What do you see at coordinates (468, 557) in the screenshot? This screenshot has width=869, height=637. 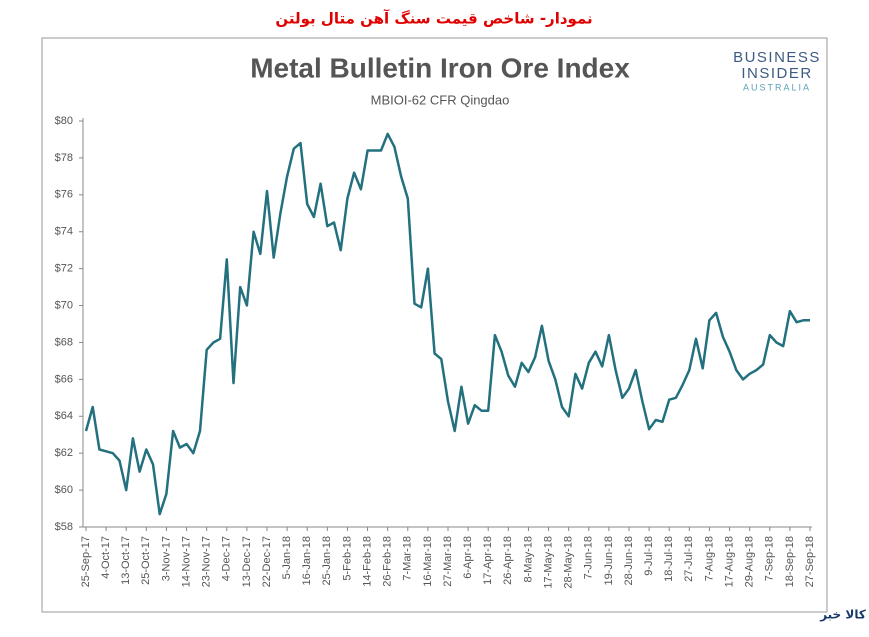 I see `x-tick-label: 6-Apr-18` at bounding box center [468, 557].